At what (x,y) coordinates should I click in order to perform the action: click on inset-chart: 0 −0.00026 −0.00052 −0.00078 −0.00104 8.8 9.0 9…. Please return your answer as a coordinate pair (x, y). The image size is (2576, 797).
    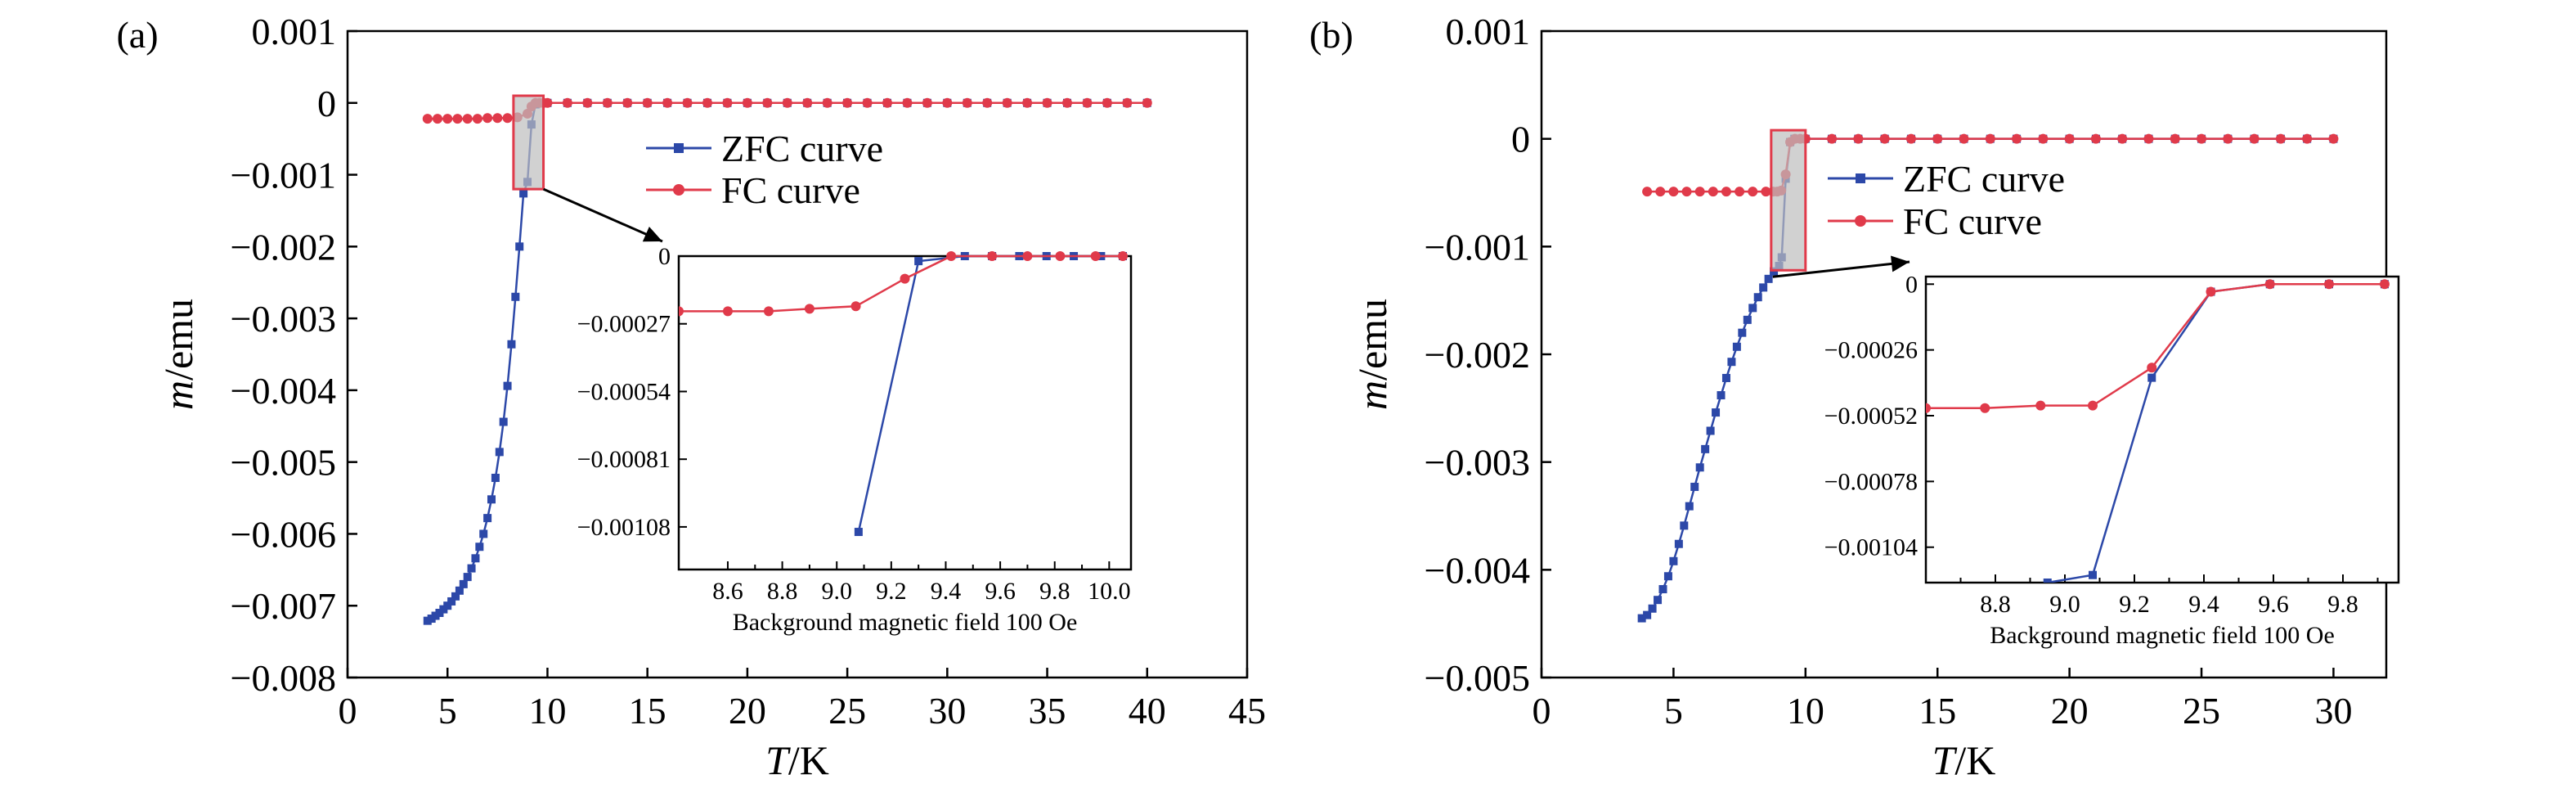
    Looking at the image, I should click on (2112, 460).